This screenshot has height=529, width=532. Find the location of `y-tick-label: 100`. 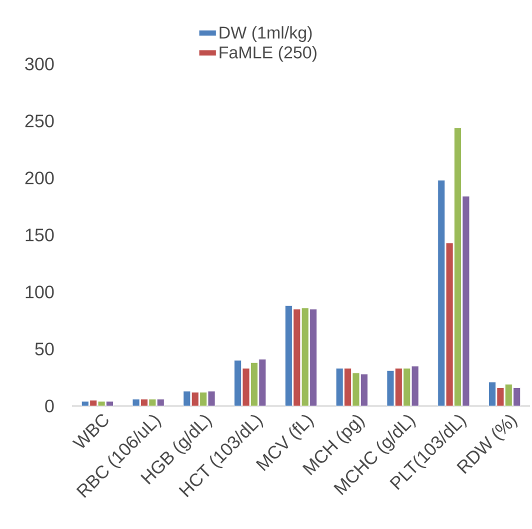

y-tick-label: 100 is located at coordinates (40, 292).